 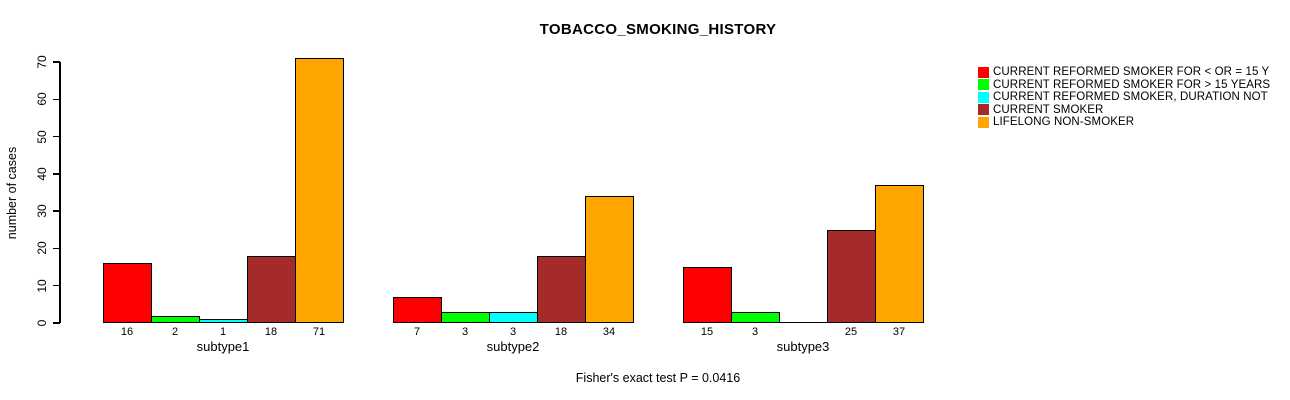 I want to click on legend-label: CURRENT REFORMED SMOKER FOR < OR = 15 Y, so click(x=1131, y=72).